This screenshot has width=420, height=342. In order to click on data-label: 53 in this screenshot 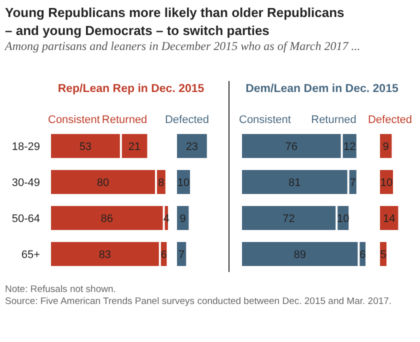, I will do `click(85, 147)`.